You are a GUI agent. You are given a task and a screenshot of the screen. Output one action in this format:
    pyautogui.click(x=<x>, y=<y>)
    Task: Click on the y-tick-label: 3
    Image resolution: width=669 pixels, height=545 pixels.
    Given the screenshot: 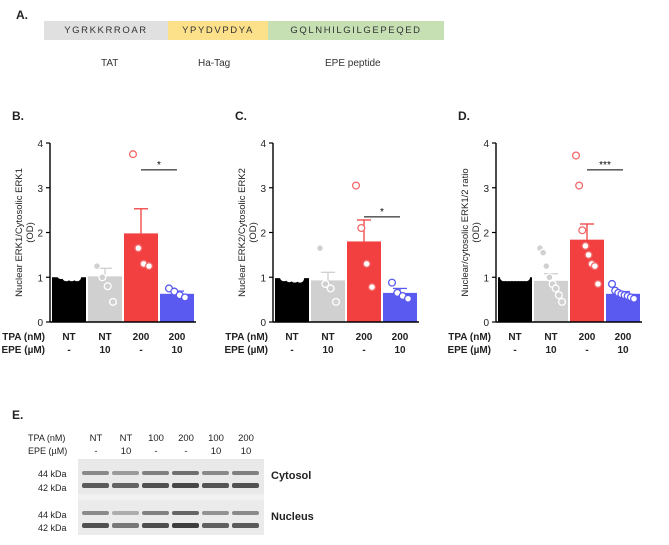 What is the action you would take?
    pyautogui.click(x=486, y=189)
    